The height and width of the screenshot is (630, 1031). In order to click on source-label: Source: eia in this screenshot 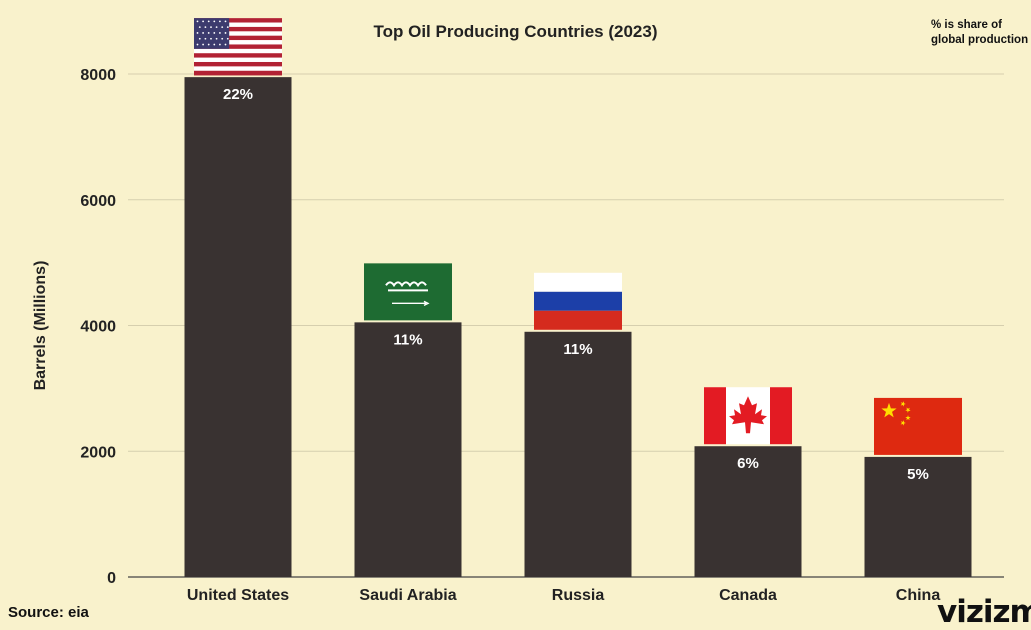, I will do `click(48, 612)`.